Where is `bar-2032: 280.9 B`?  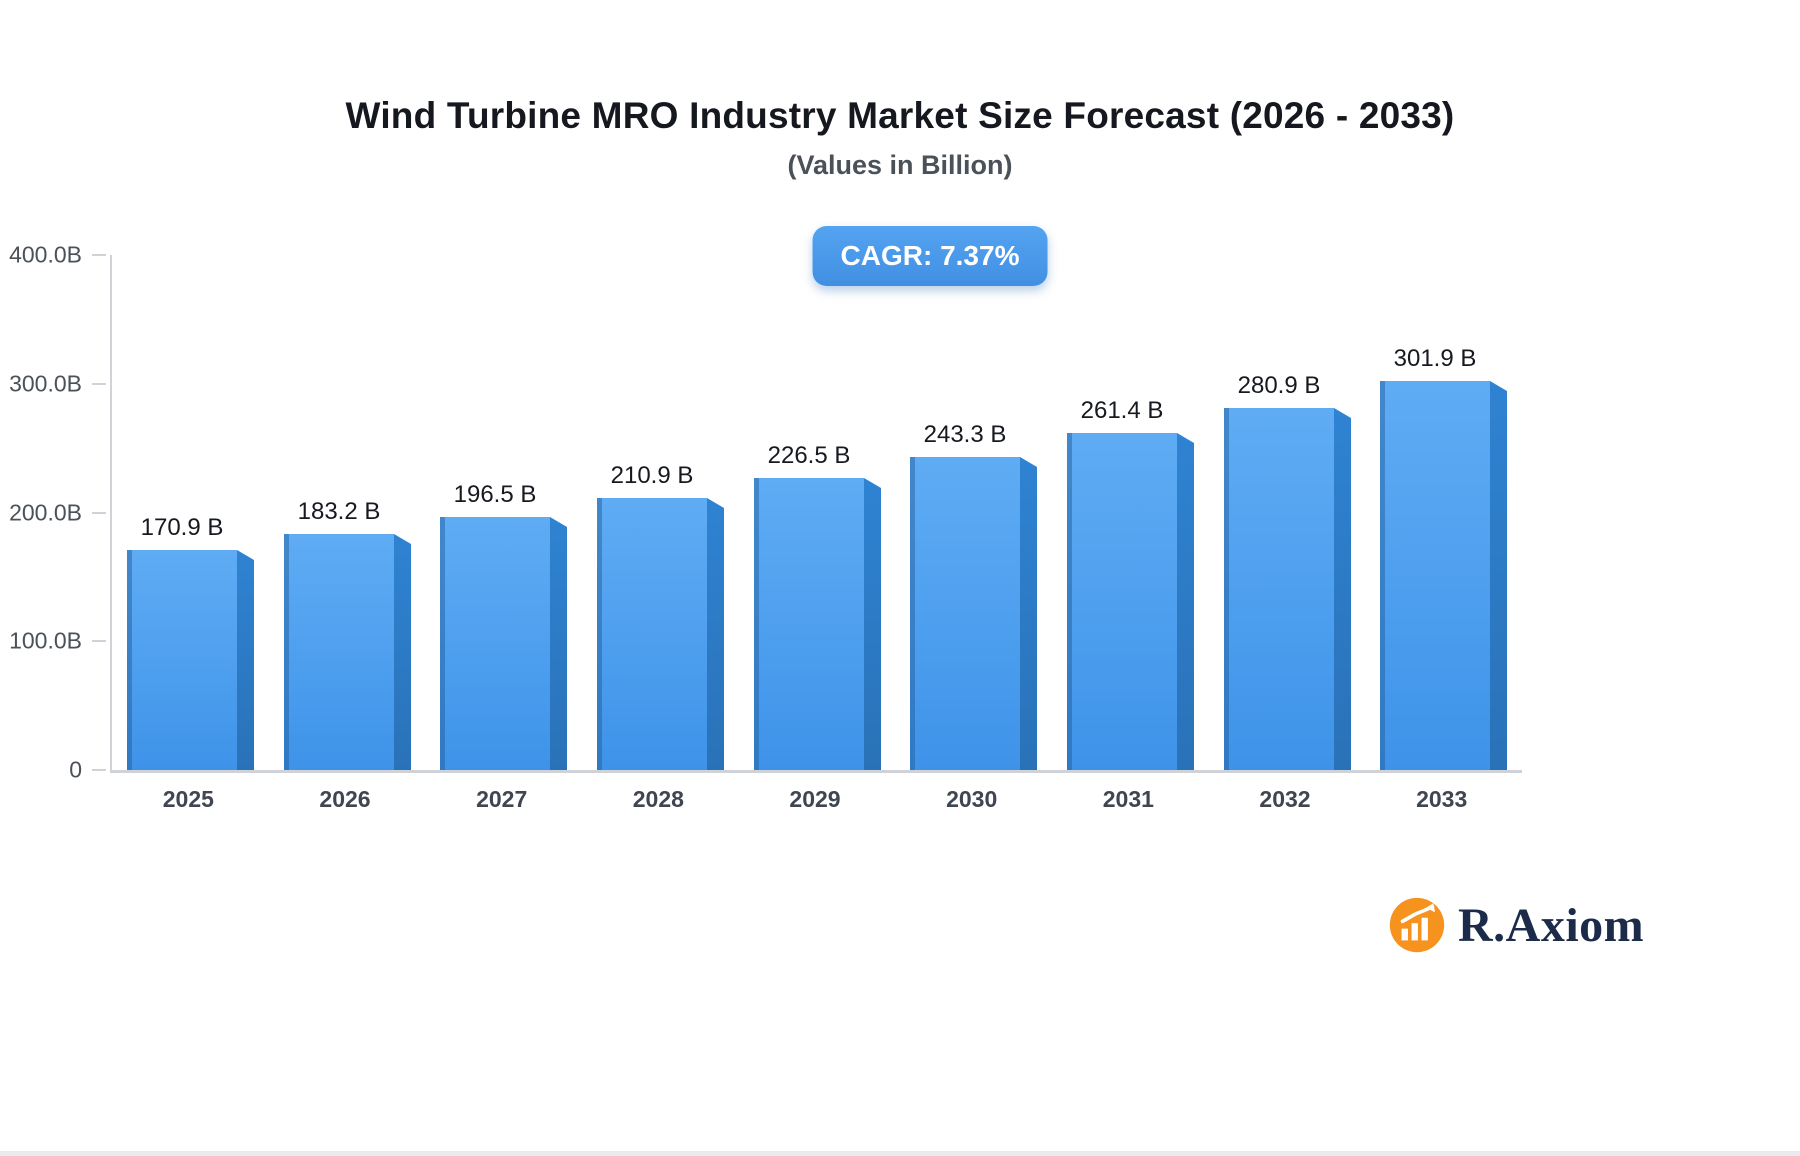 bar-2032: 280.9 B is located at coordinates (1287, 571).